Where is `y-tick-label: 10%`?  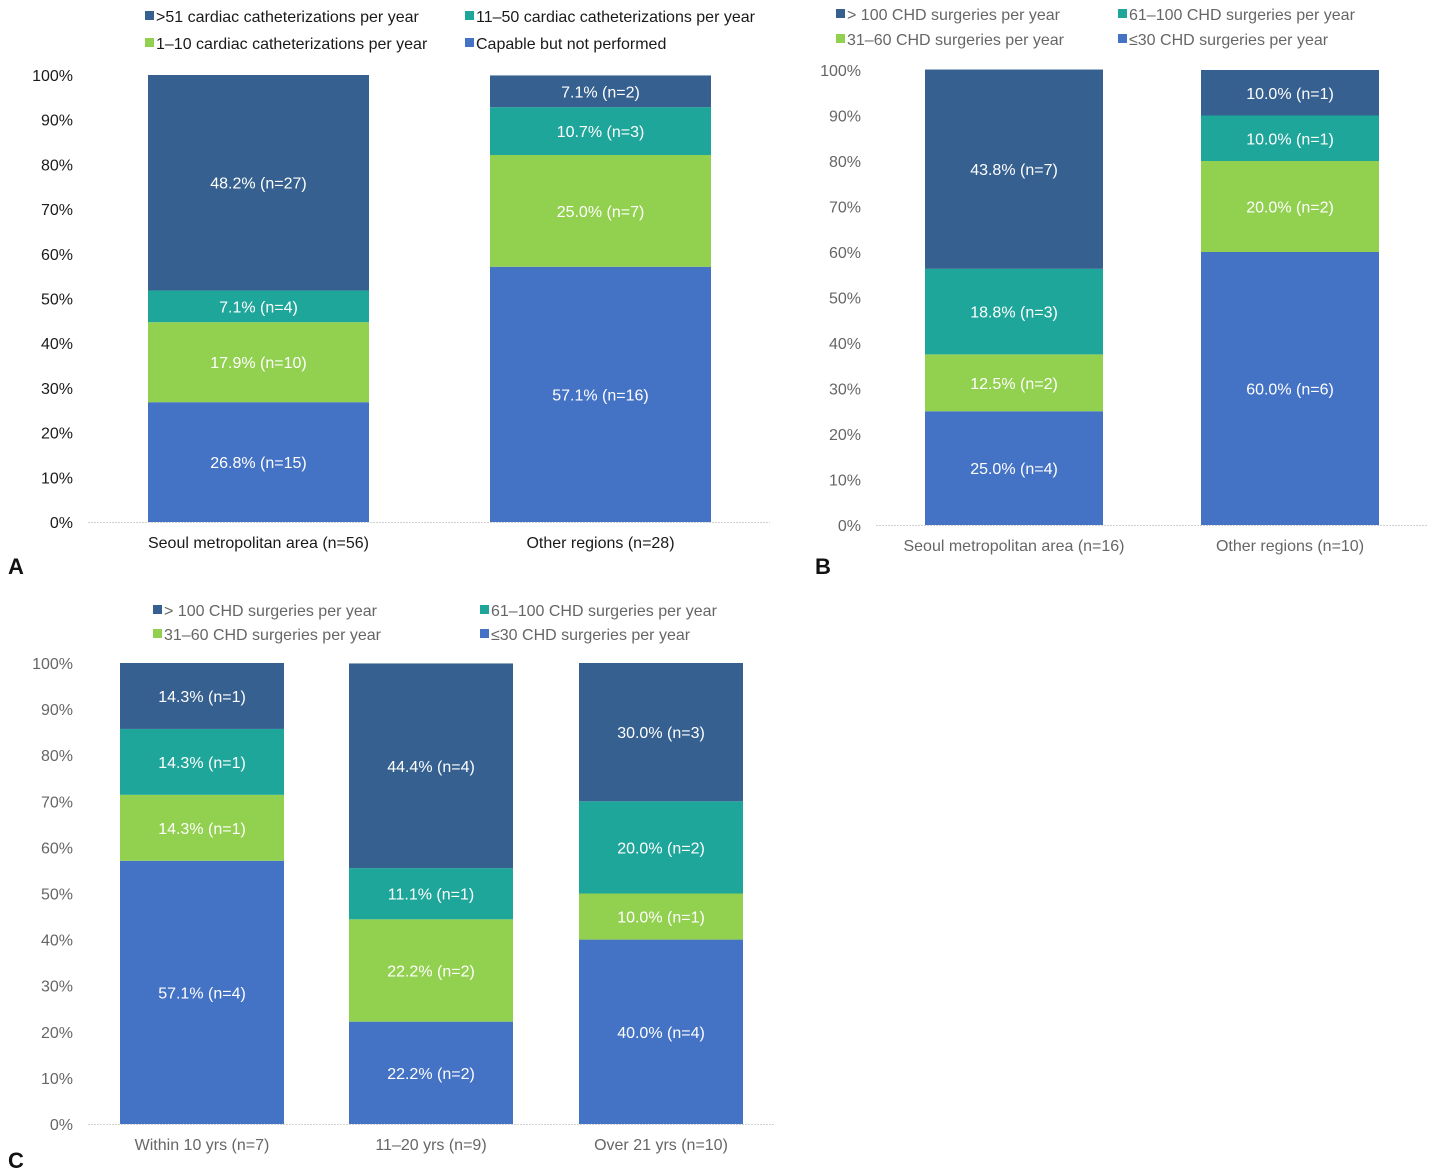 y-tick-label: 10% is located at coordinates (57, 1079).